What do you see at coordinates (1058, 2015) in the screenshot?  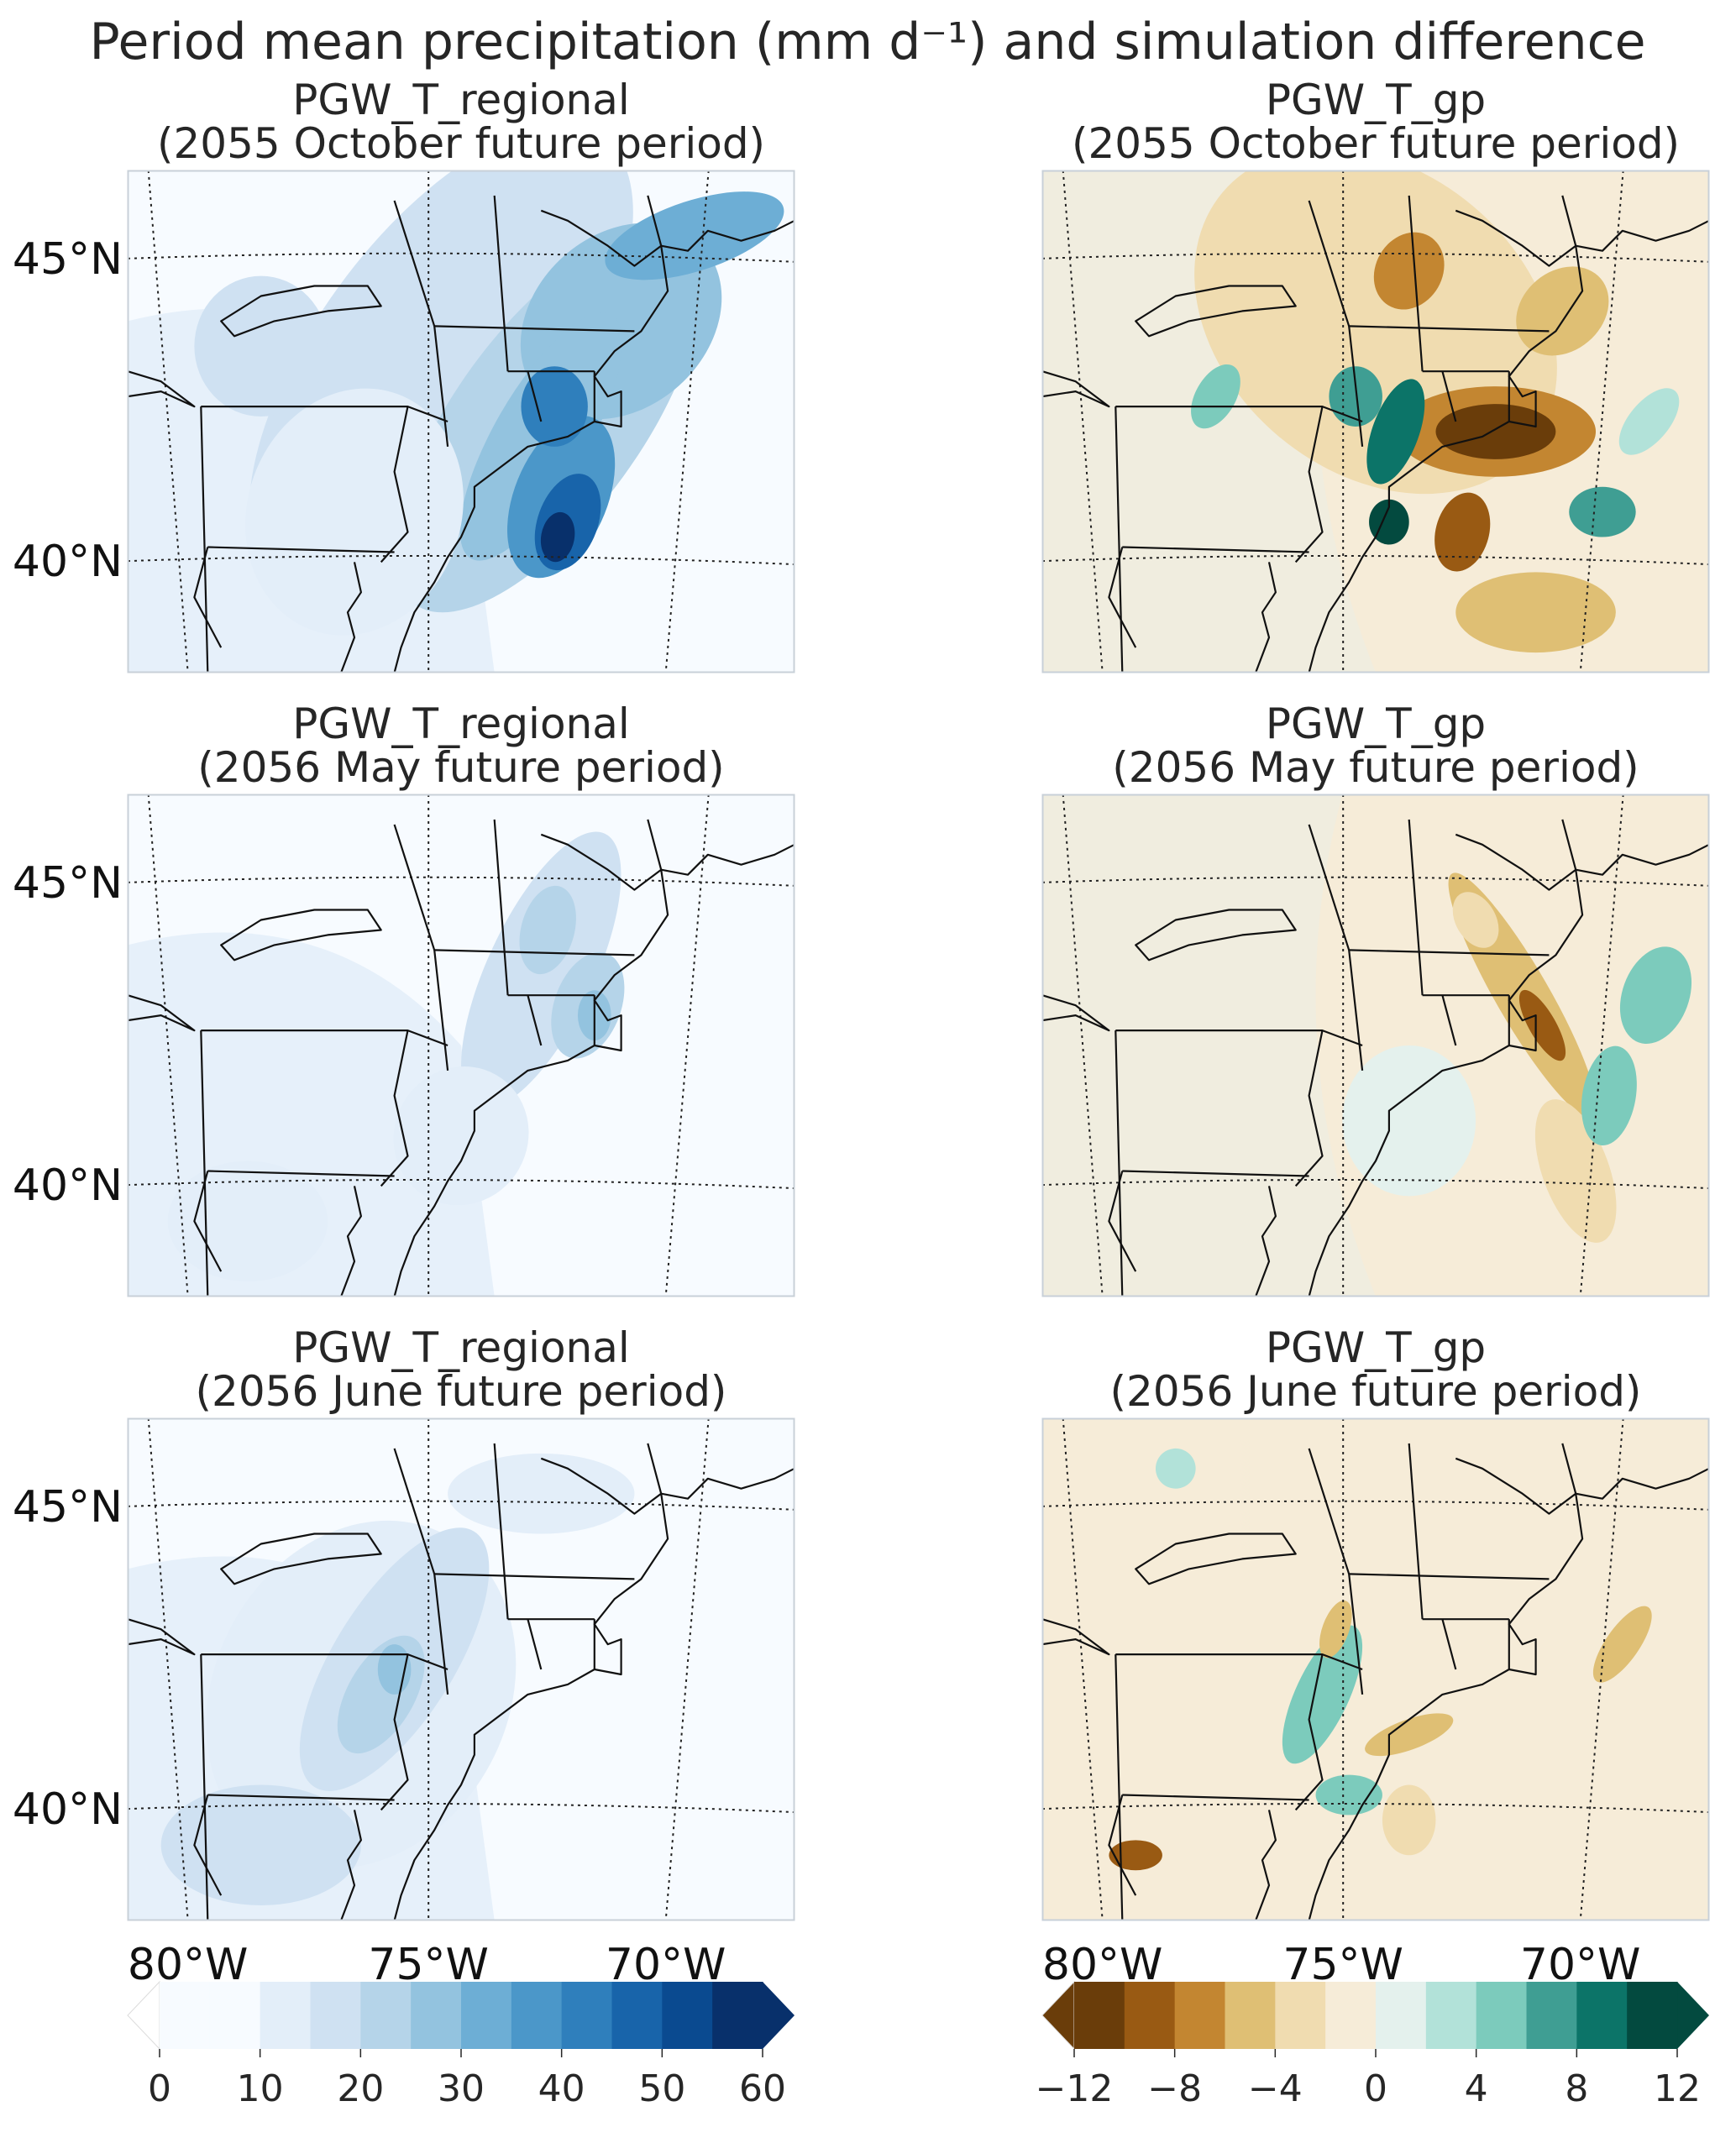 I see `colorbar-extend-low` at bounding box center [1058, 2015].